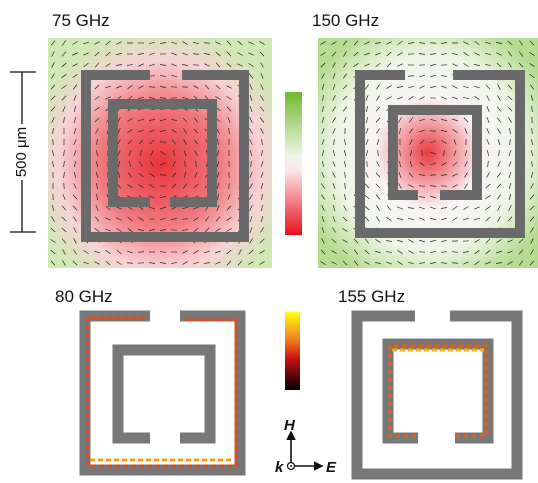 The height and width of the screenshot is (483, 538). What do you see at coordinates (290, 425) in the screenshot?
I see `h-label: H` at bounding box center [290, 425].